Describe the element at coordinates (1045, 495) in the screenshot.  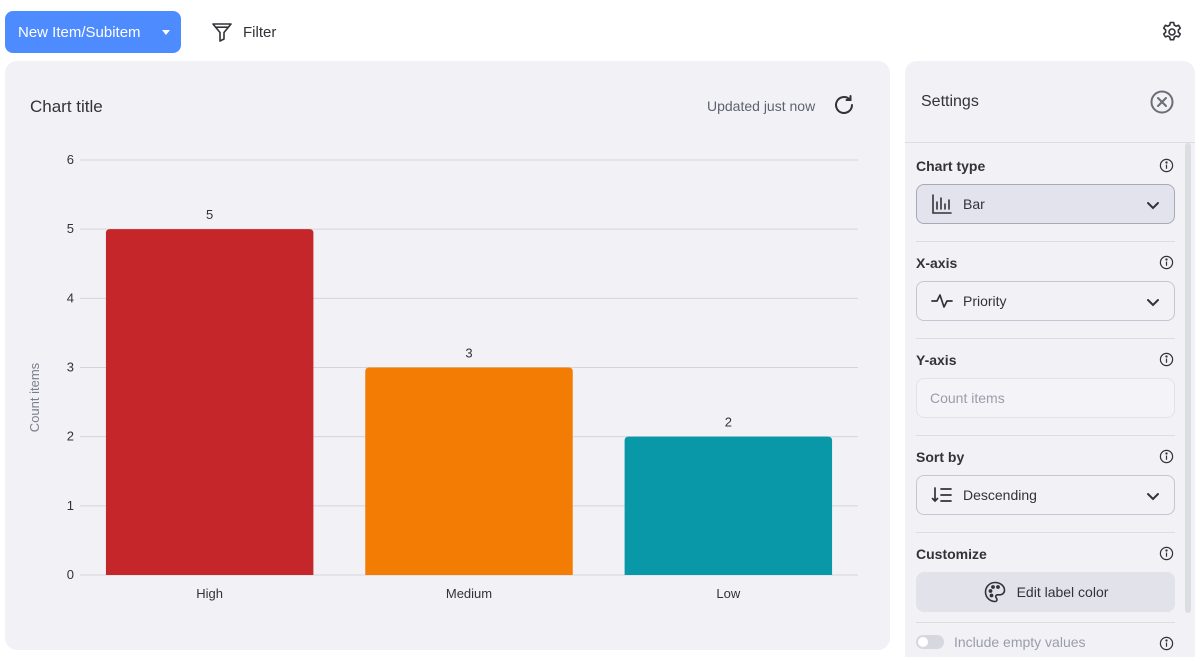
I see `sort-by-select: Descending` at that location.